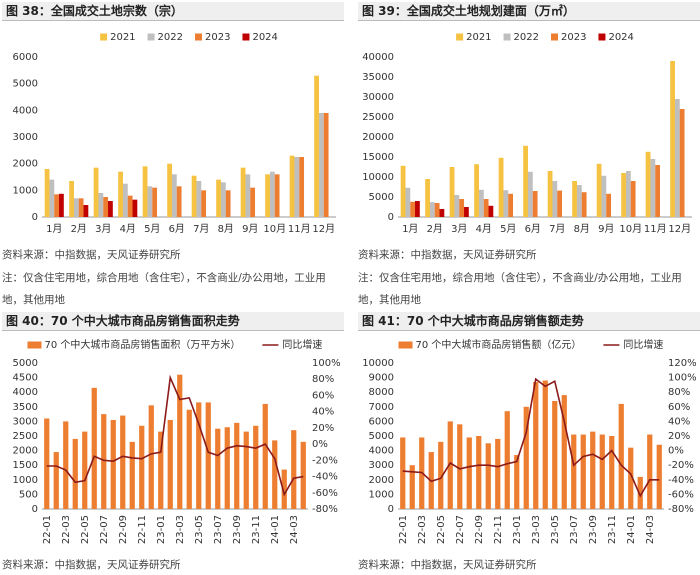  Describe the element at coordinates (25, 164) in the screenshot. I see `y-tick-label: 2000` at that location.